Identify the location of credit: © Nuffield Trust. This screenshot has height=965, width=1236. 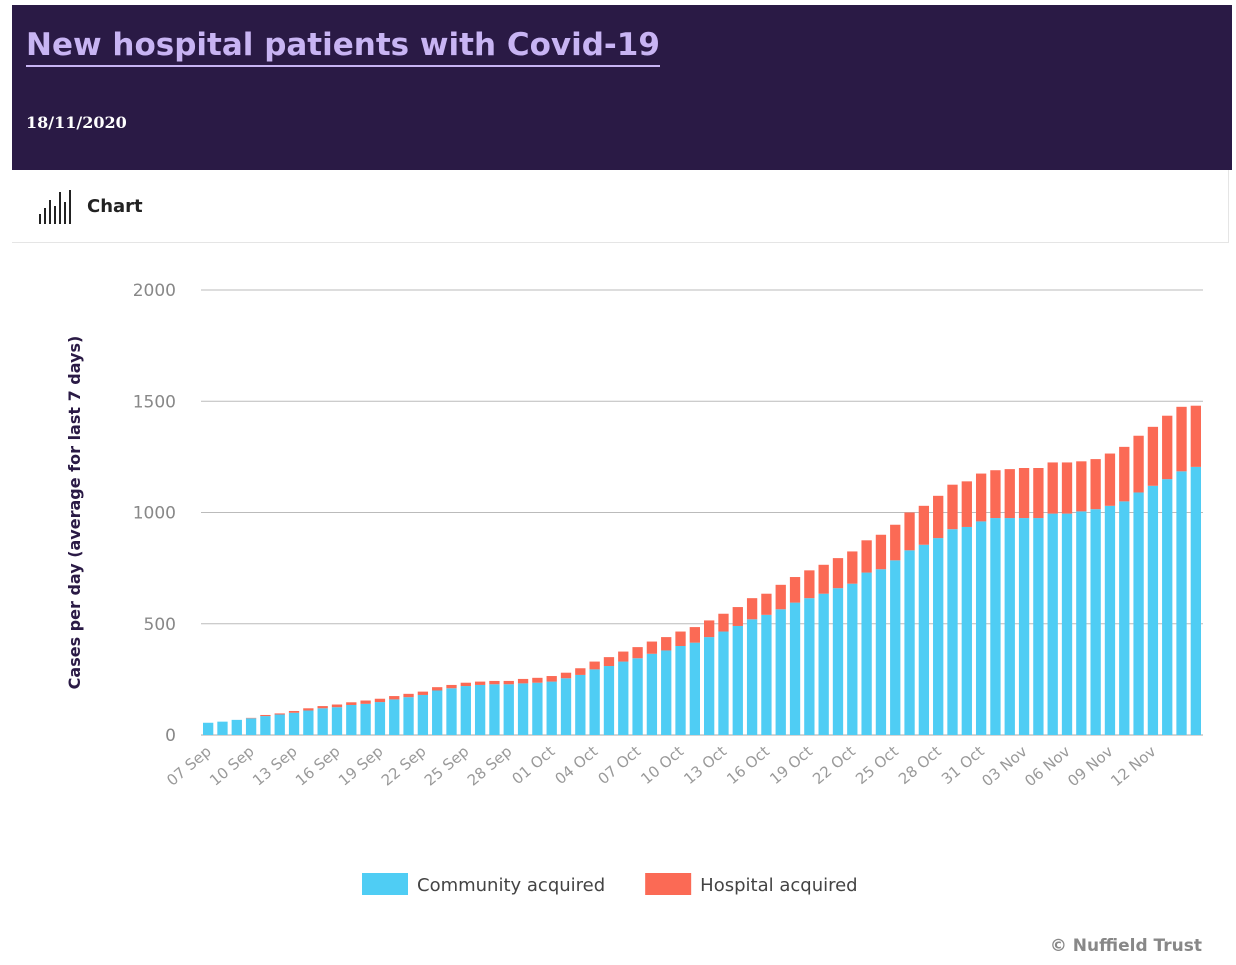
(1126, 946).